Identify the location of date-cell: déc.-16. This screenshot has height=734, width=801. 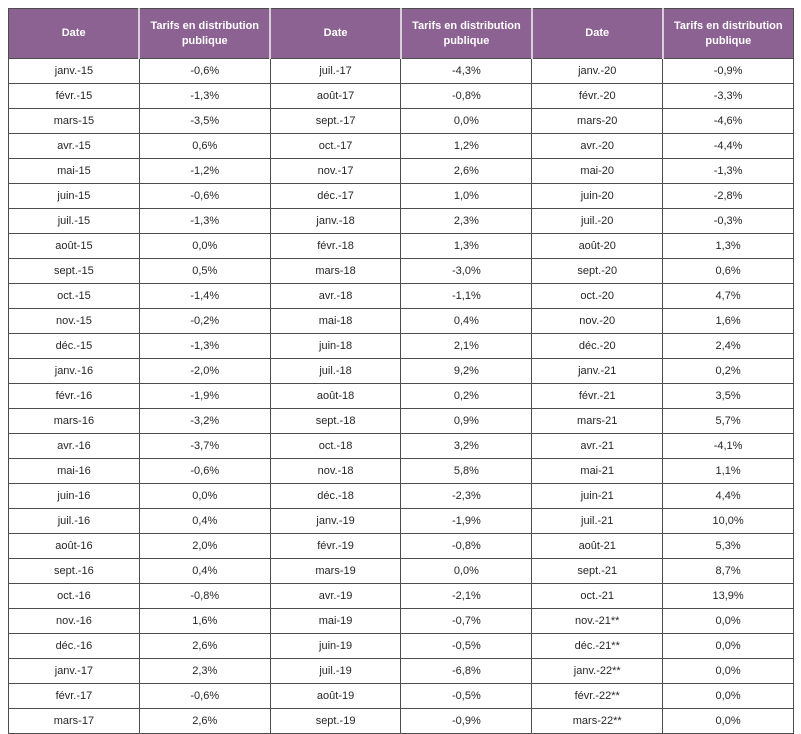
(74, 646).